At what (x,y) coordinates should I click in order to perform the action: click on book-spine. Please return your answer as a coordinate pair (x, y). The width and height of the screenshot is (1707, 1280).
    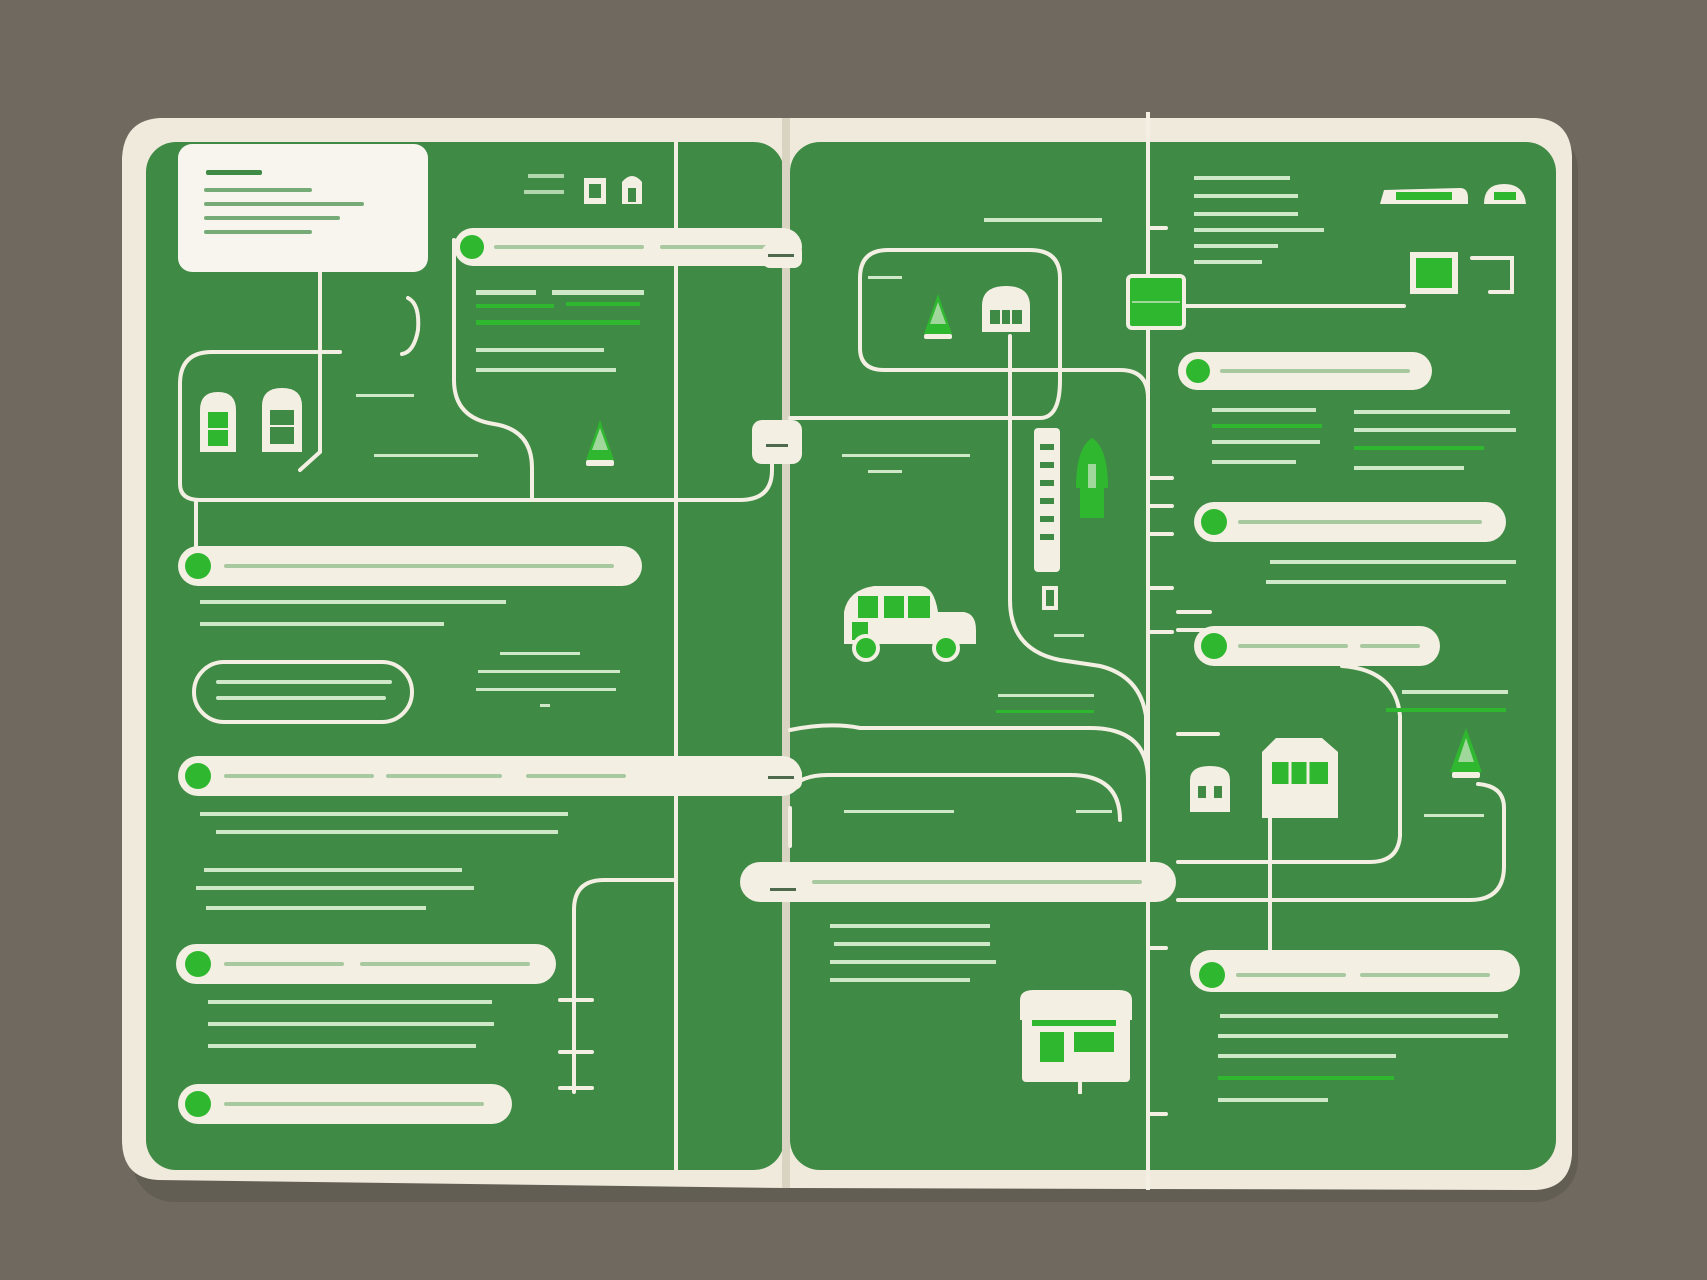
    Looking at the image, I should click on (786, 653).